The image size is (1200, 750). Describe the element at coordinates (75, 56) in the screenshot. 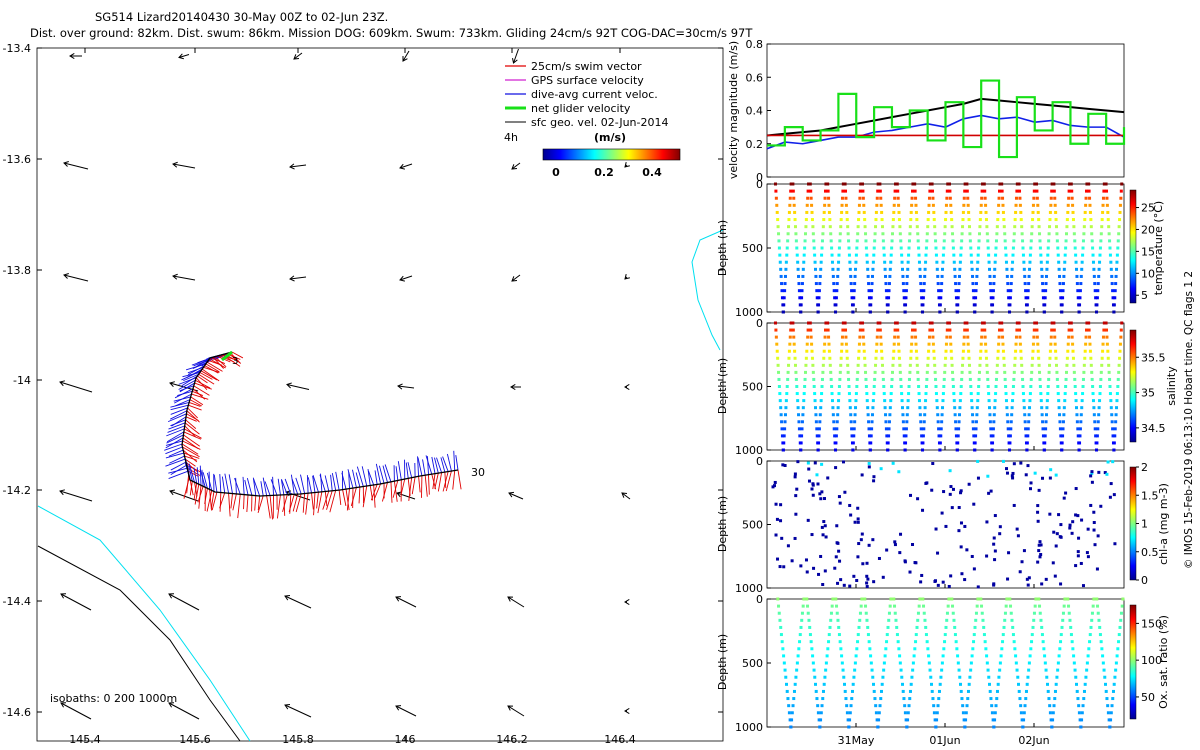

I see `geo-velocity-arrow` at that location.